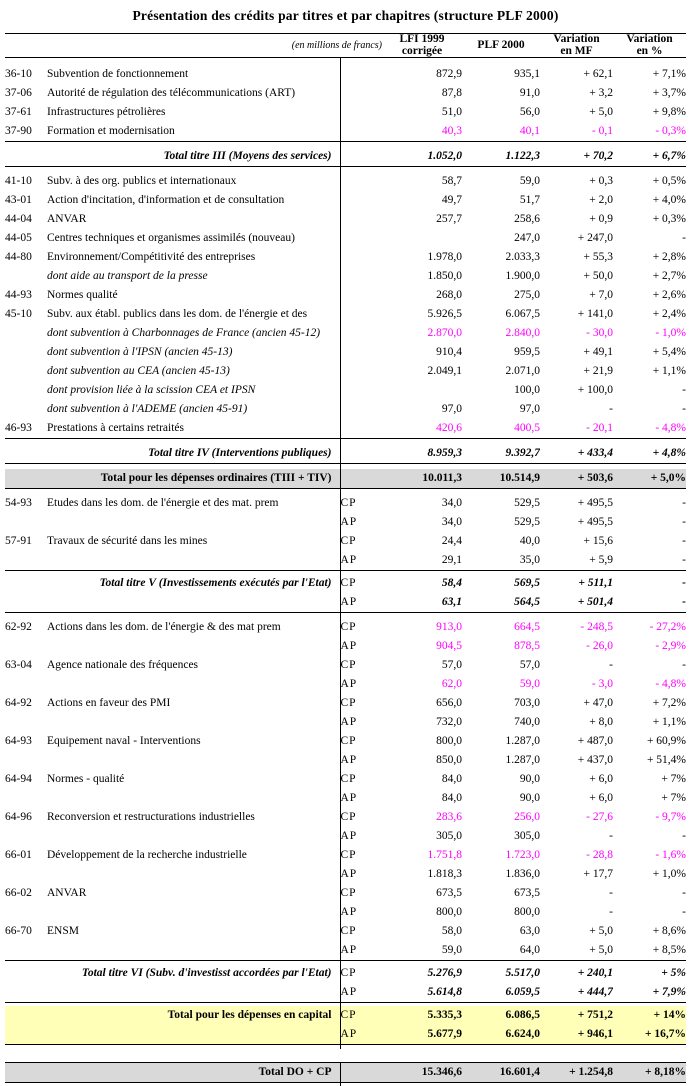  I want to click on row-label: Equipement naval - Interventions, so click(193, 741).